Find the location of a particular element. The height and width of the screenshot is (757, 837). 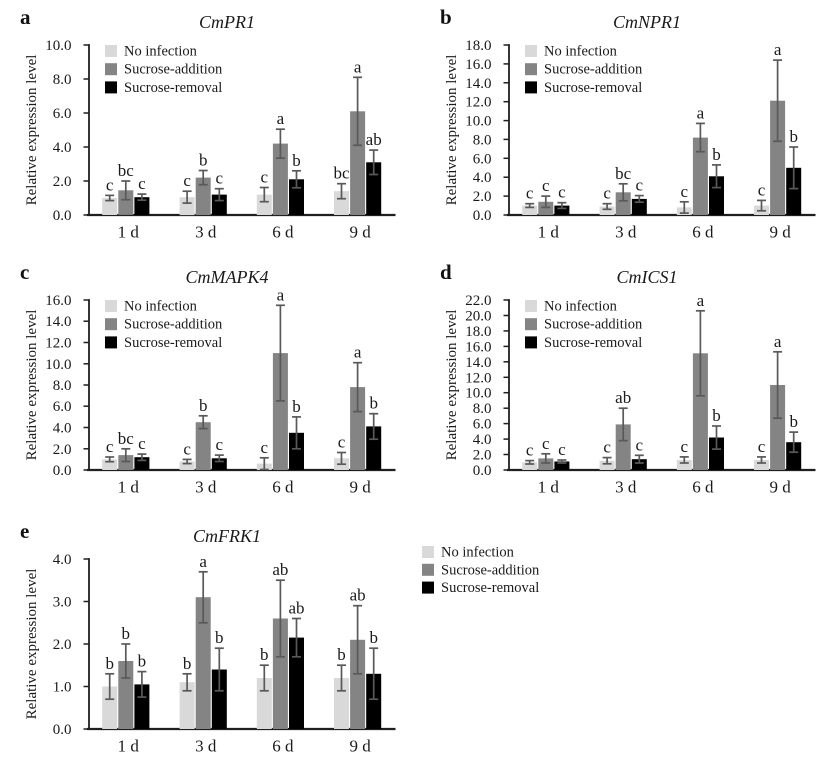

svg-text: 3.0 is located at coordinates (62, 603).